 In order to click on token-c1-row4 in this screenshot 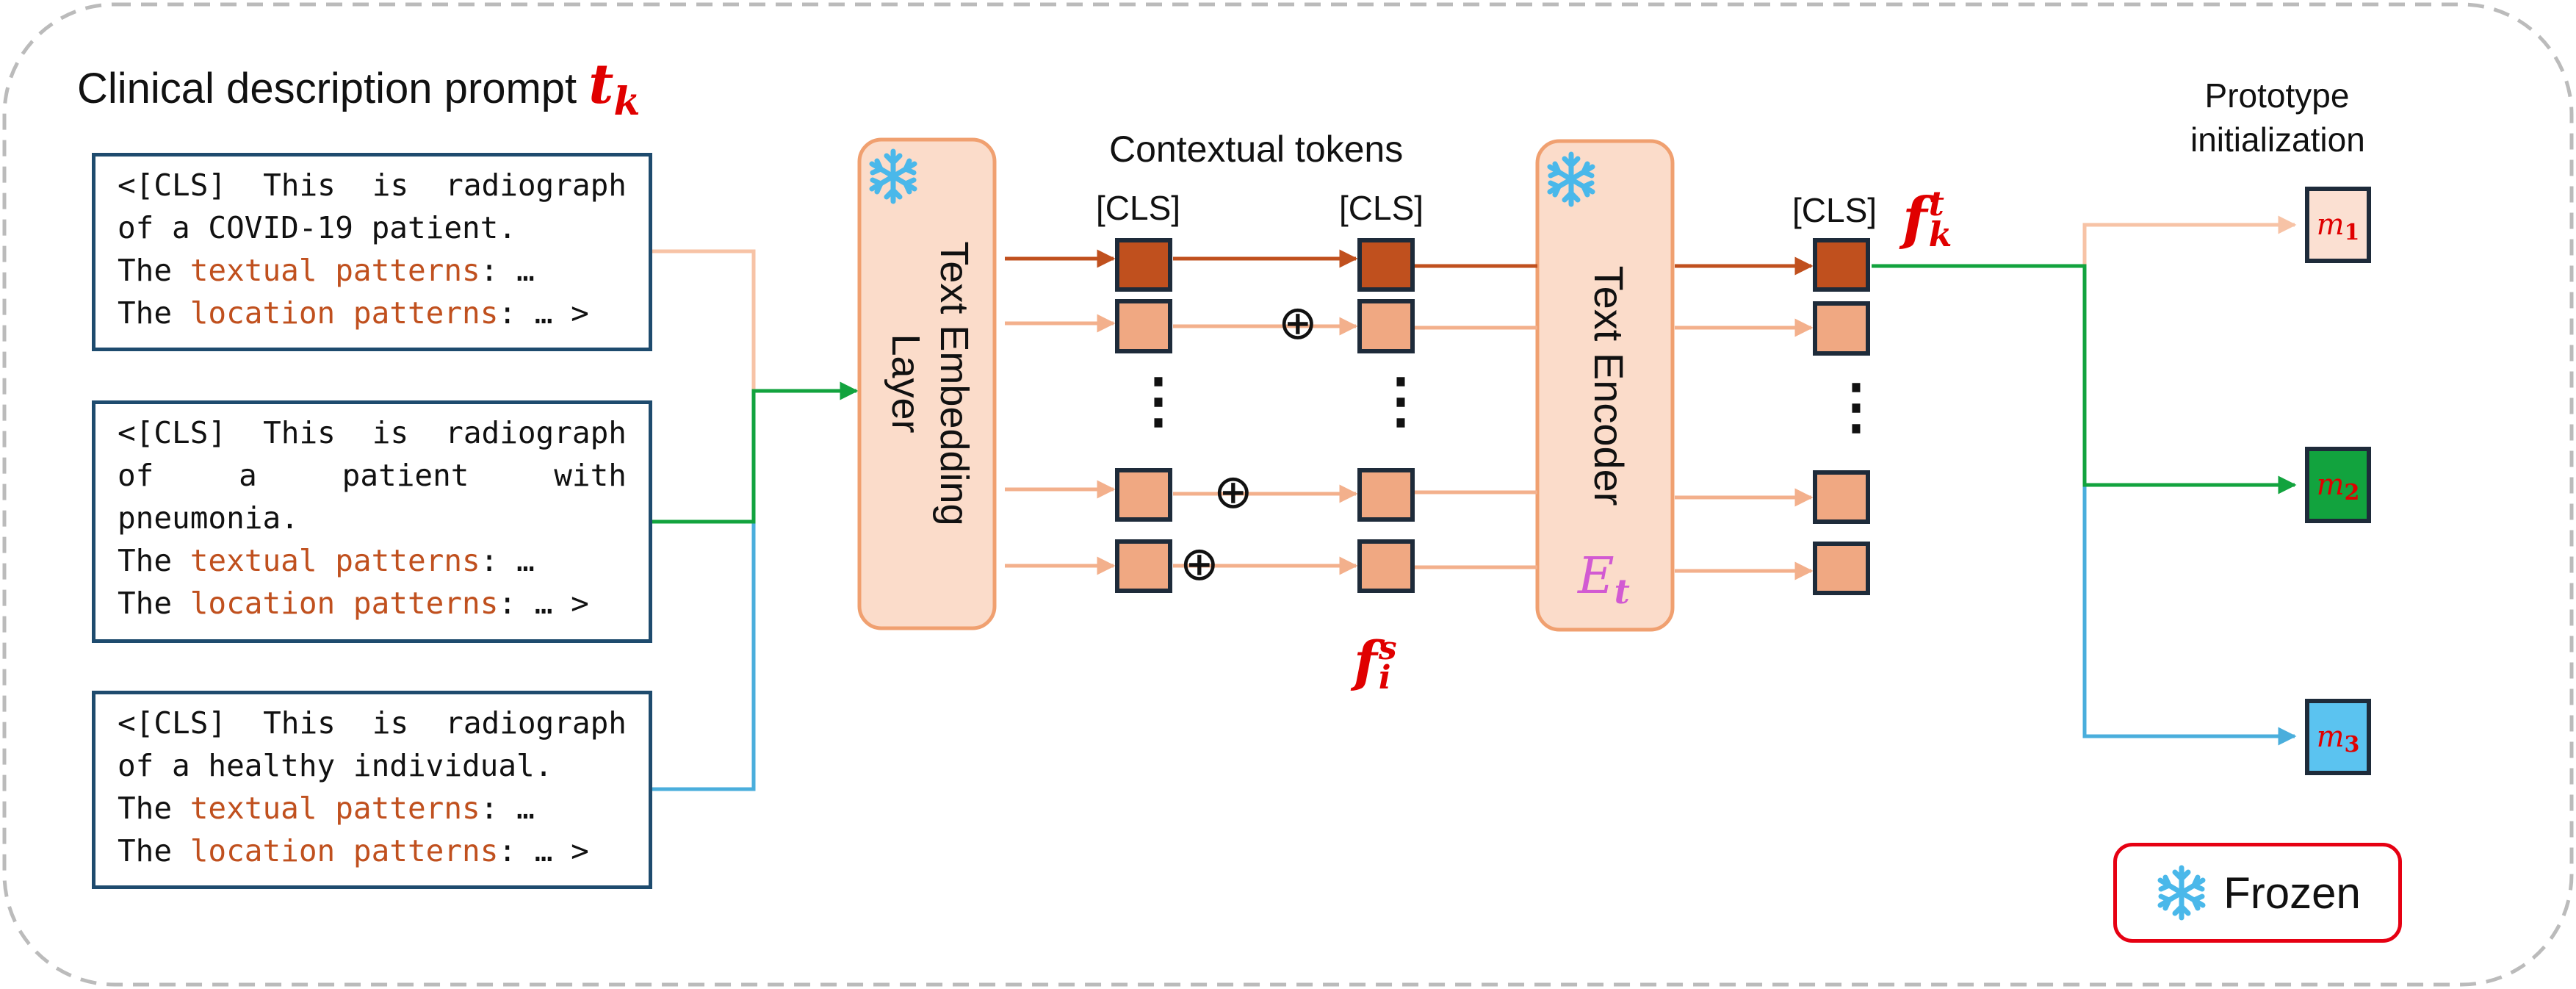, I will do `click(1143, 566)`.